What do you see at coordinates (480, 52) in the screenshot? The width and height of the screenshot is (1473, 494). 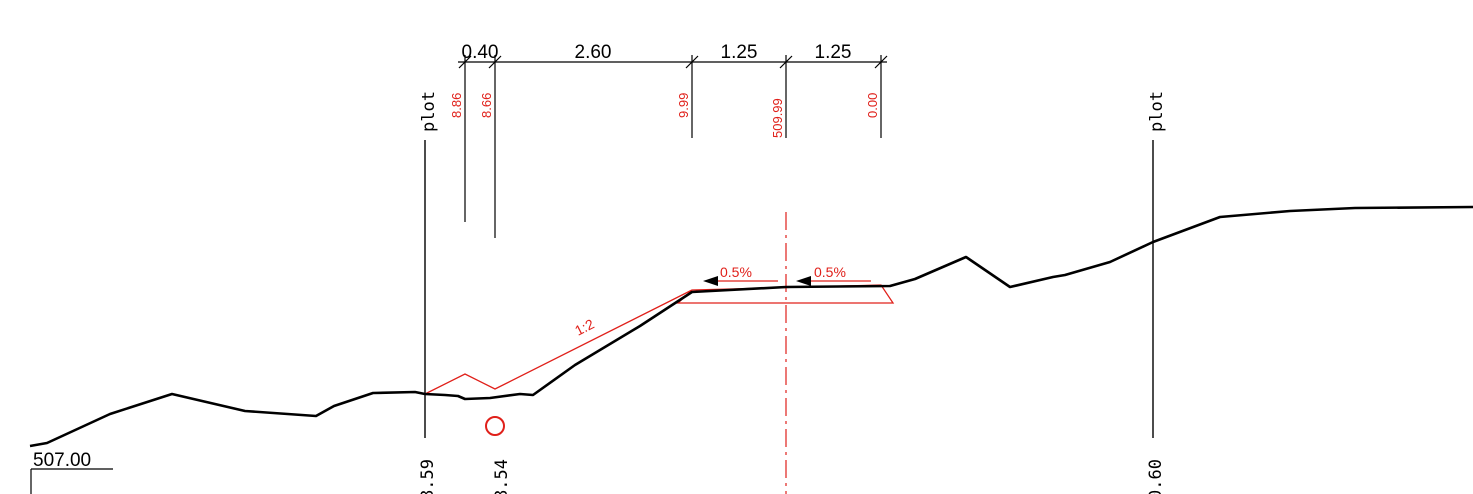 I see `dimension-label-1: 0.40` at bounding box center [480, 52].